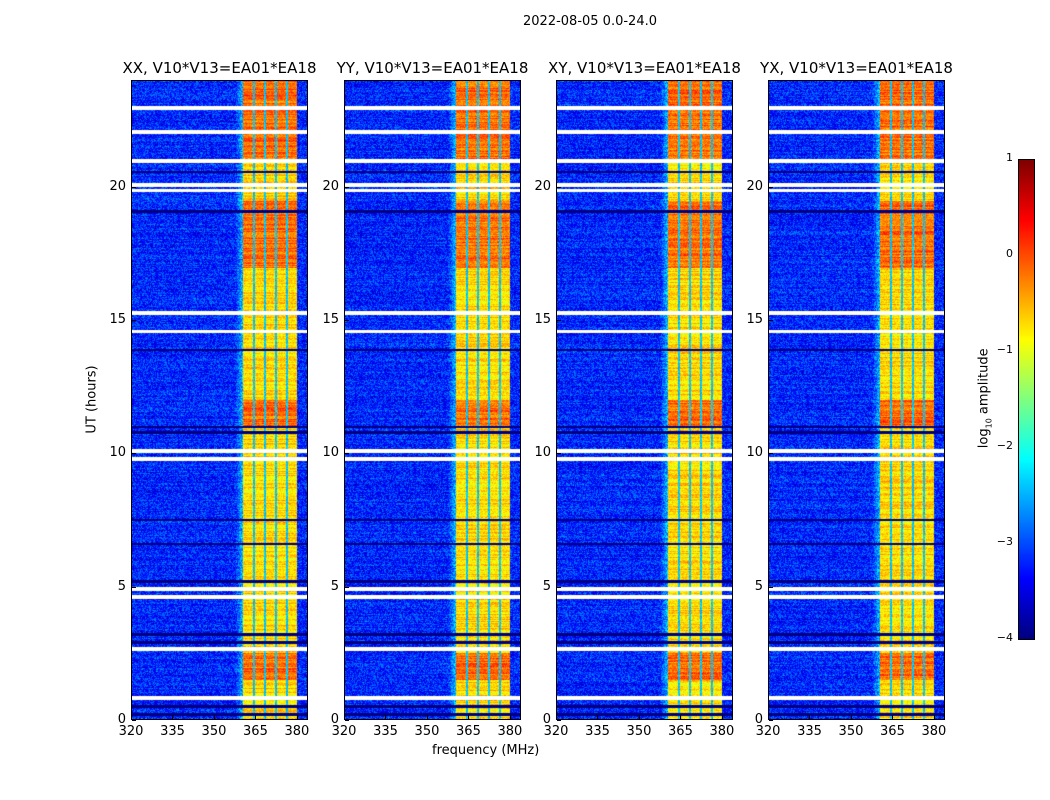 This screenshot has height=800, width=1050. What do you see at coordinates (1004, 637) in the screenshot?
I see `colorbar-tick-label: −4` at bounding box center [1004, 637].